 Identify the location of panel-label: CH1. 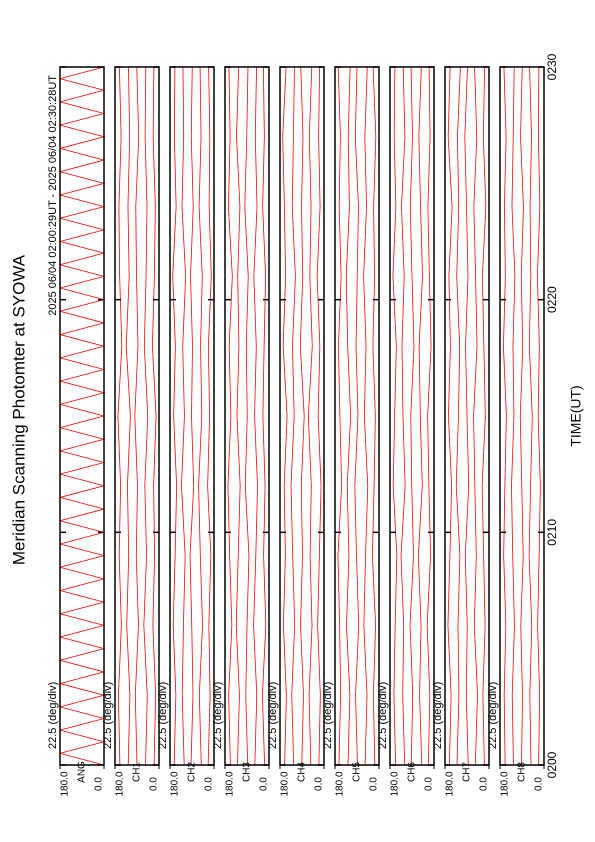
(137, 772).